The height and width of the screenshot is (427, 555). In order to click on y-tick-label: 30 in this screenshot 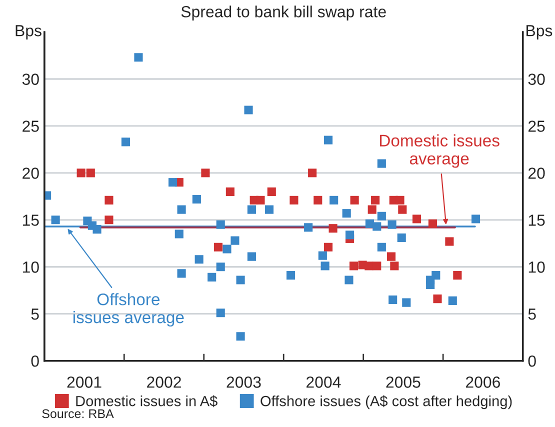, I will do `click(30, 79)`.